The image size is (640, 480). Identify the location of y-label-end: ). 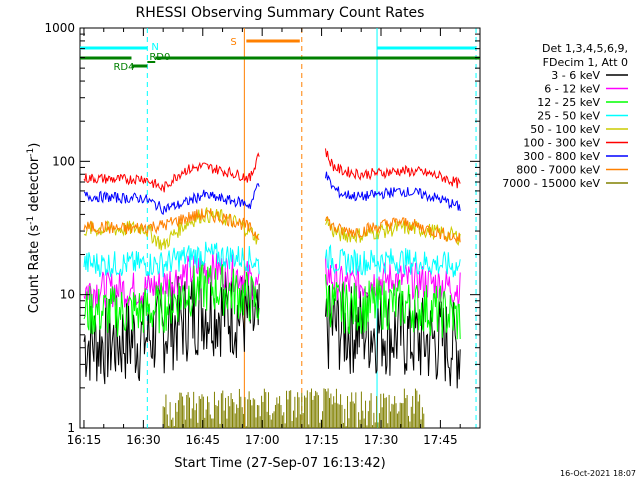
(34, 145).